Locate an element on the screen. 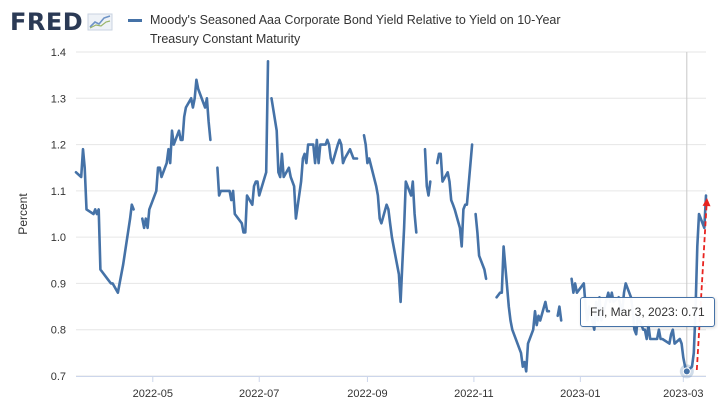 This screenshot has width=718, height=410. line-chart-icon is located at coordinates (100, 22).